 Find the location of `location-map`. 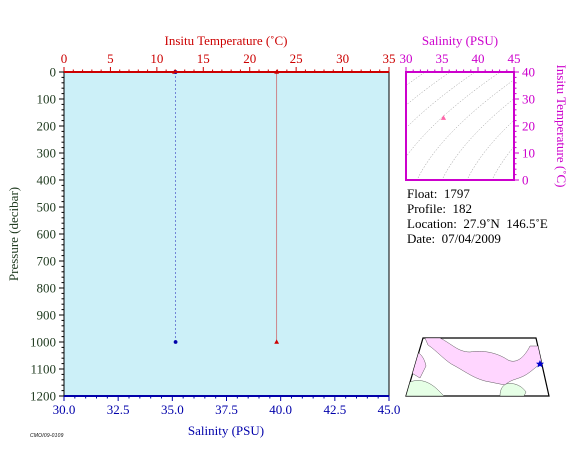

location-map is located at coordinates (477, 367).